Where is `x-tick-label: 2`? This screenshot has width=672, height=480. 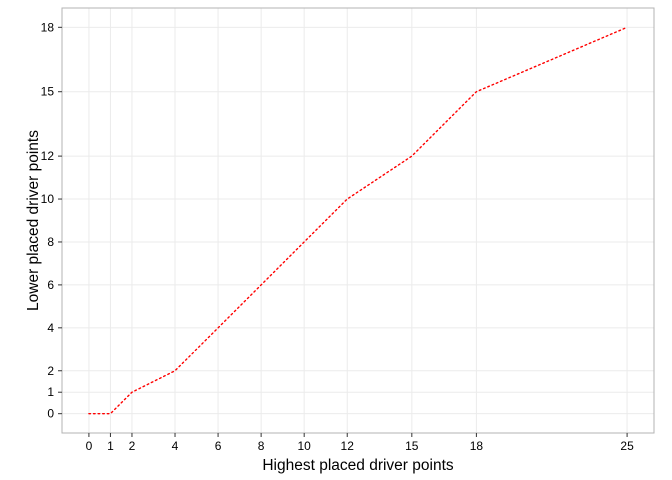 x-tick-label: 2 is located at coordinates (132, 446).